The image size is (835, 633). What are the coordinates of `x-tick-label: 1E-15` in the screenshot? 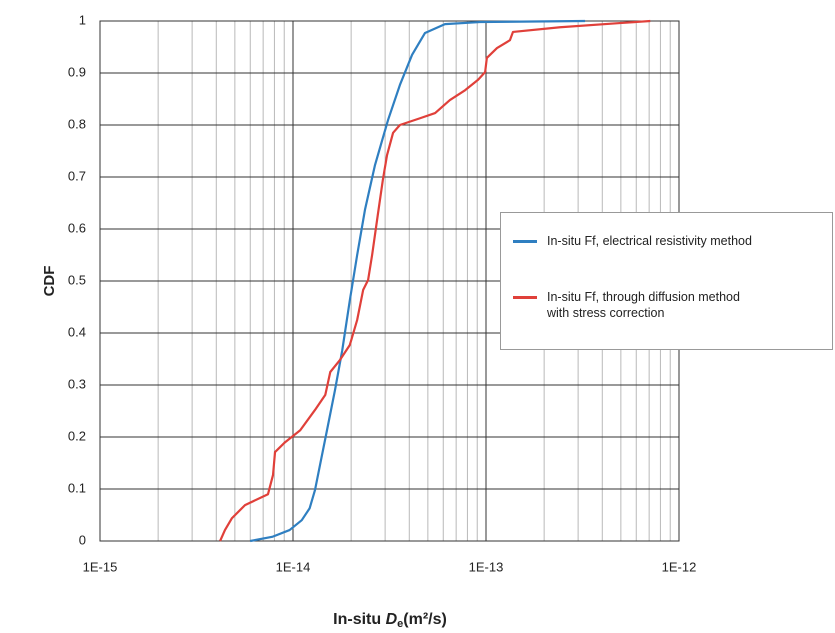 It's located at (100, 566).